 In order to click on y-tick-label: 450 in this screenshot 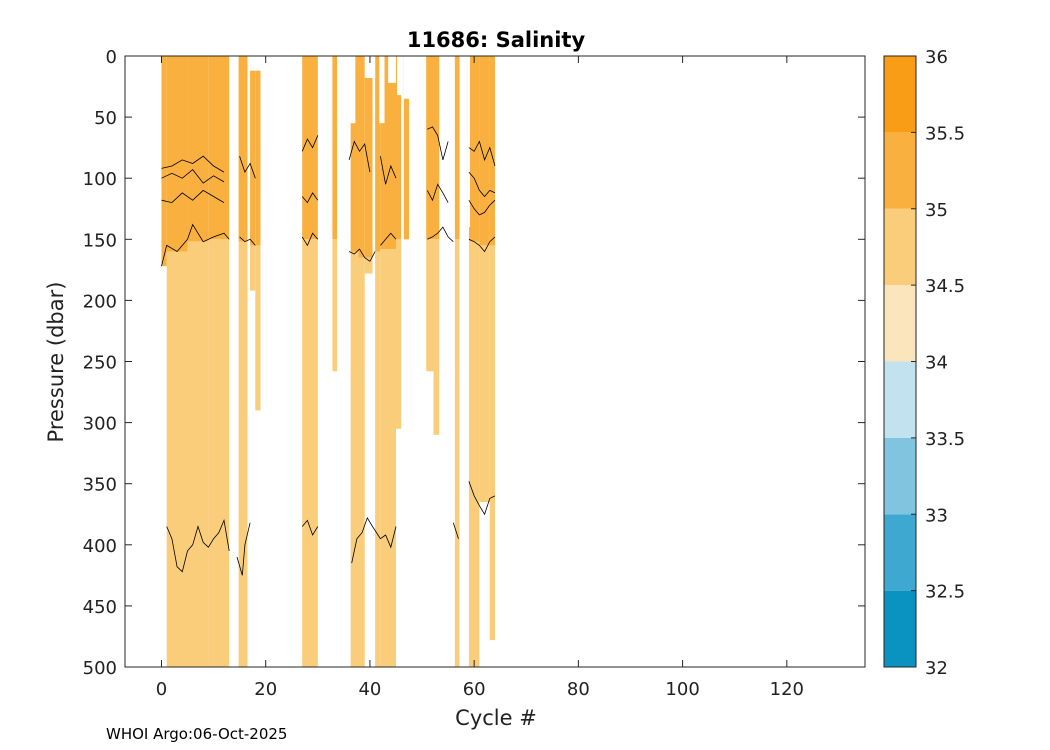, I will do `click(100, 607)`.